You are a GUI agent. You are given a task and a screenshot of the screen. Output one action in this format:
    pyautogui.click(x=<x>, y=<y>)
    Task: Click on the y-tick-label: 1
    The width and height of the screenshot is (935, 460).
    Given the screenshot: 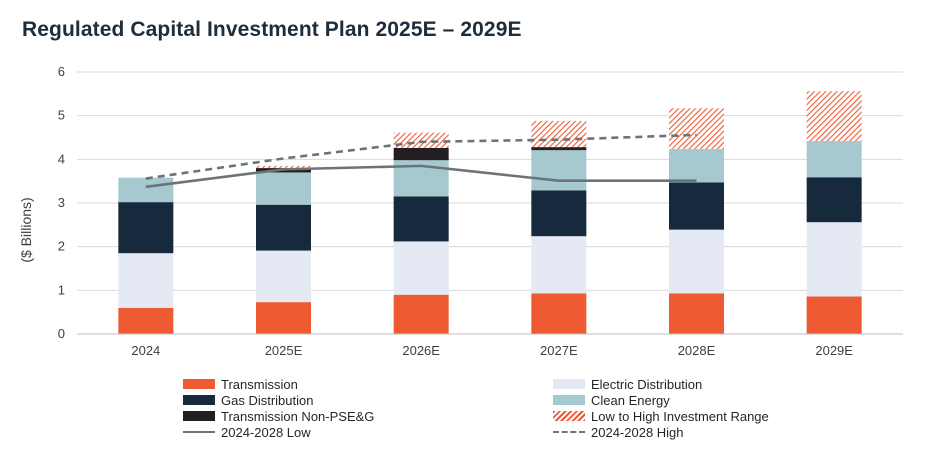 What is the action you would take?
    pyautogui.click(x=61, y=289)
    